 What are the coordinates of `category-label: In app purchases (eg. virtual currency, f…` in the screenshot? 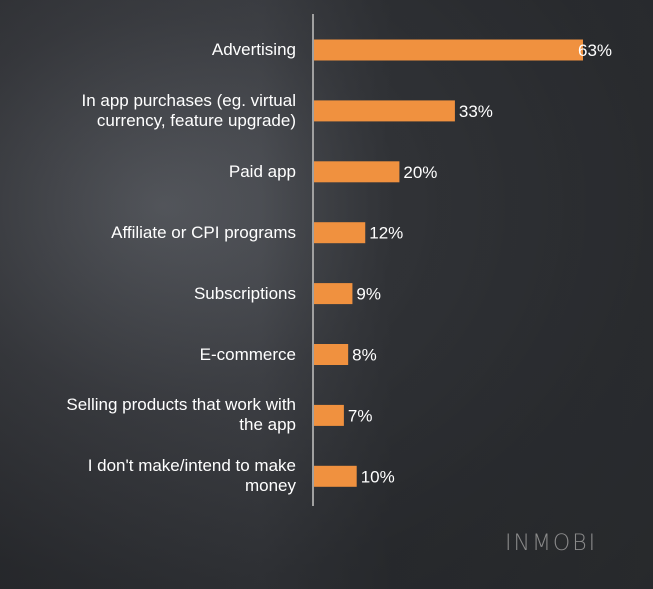 It's located at (148, 111).